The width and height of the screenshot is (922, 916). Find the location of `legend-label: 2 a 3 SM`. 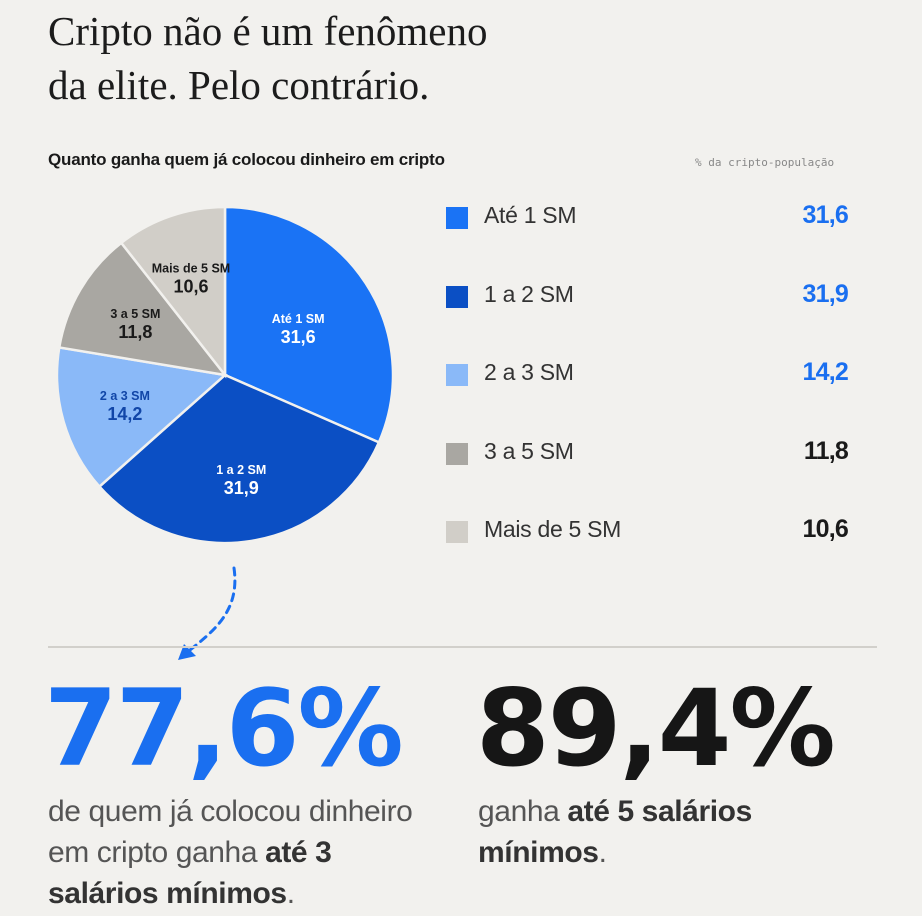

legend-label: 2 a 3 SM is located at coordinates (529, 372).